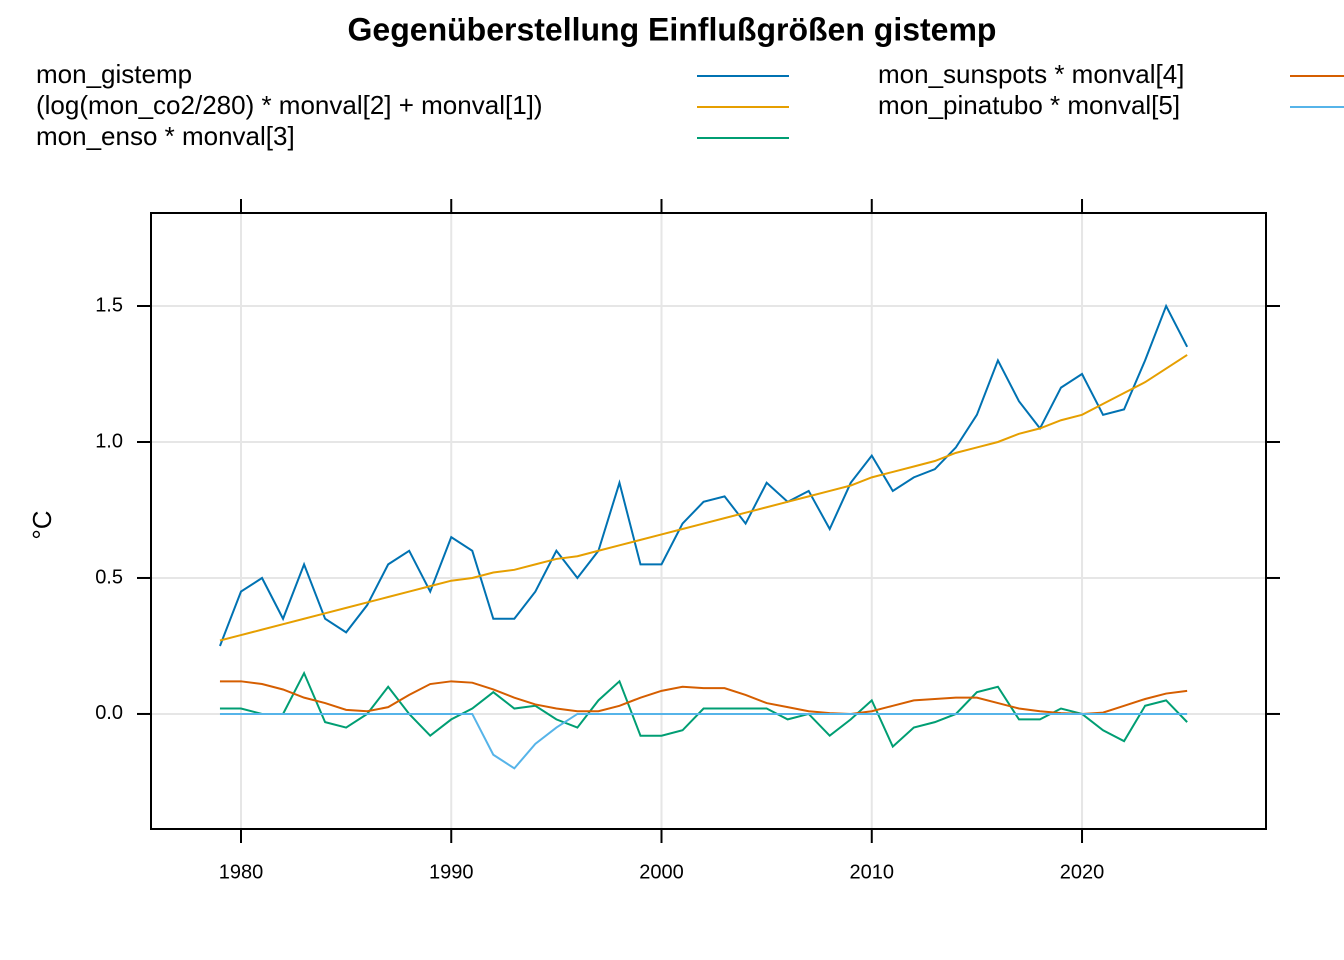 Image resolution: width=1344 pixels, height=960 pixels. I want to click on chart-title: Gegenüberstellung Einflußgrößen gistemp, so click(672, 29).